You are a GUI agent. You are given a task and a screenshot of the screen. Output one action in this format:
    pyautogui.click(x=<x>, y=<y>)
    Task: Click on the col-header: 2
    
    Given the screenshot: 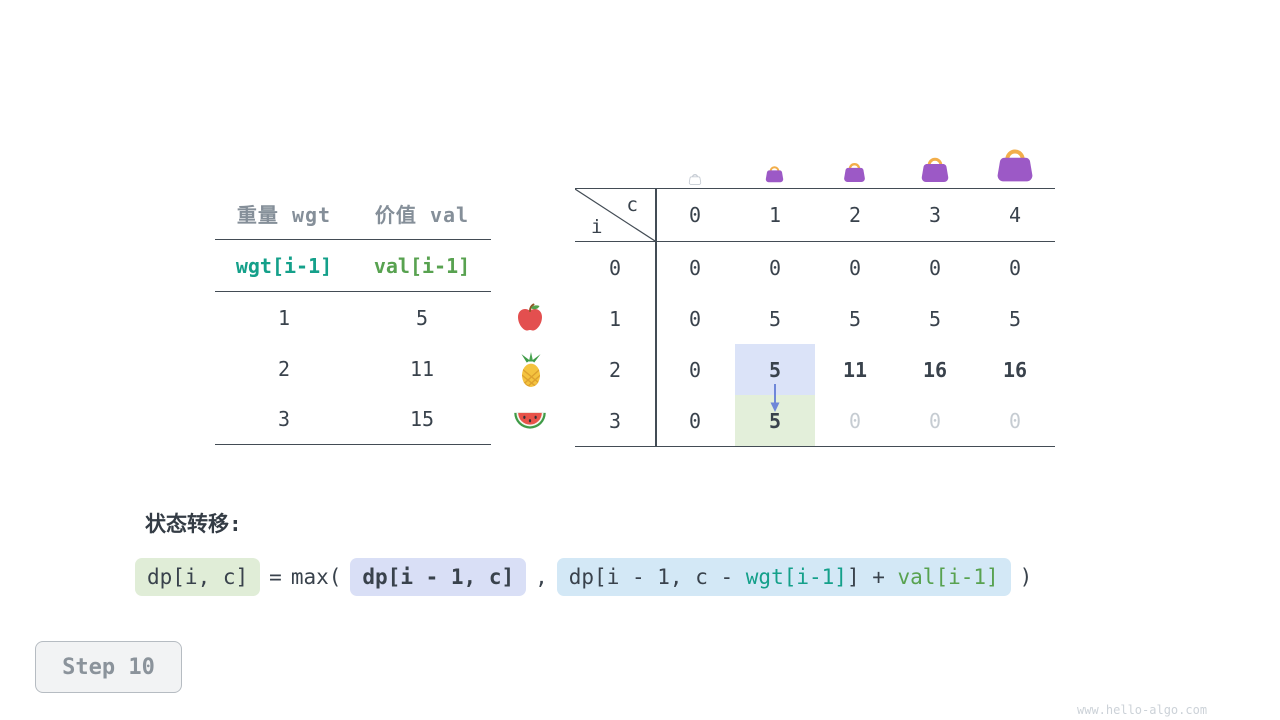 What is the action you would take?
    pyautogui.click(x=855, y=215)
    